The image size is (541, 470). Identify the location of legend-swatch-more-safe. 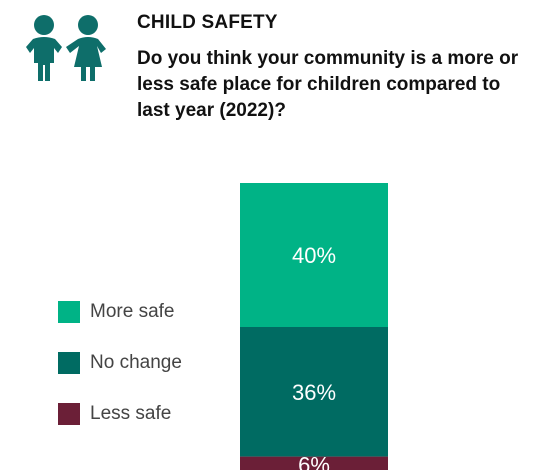
(69, 312).